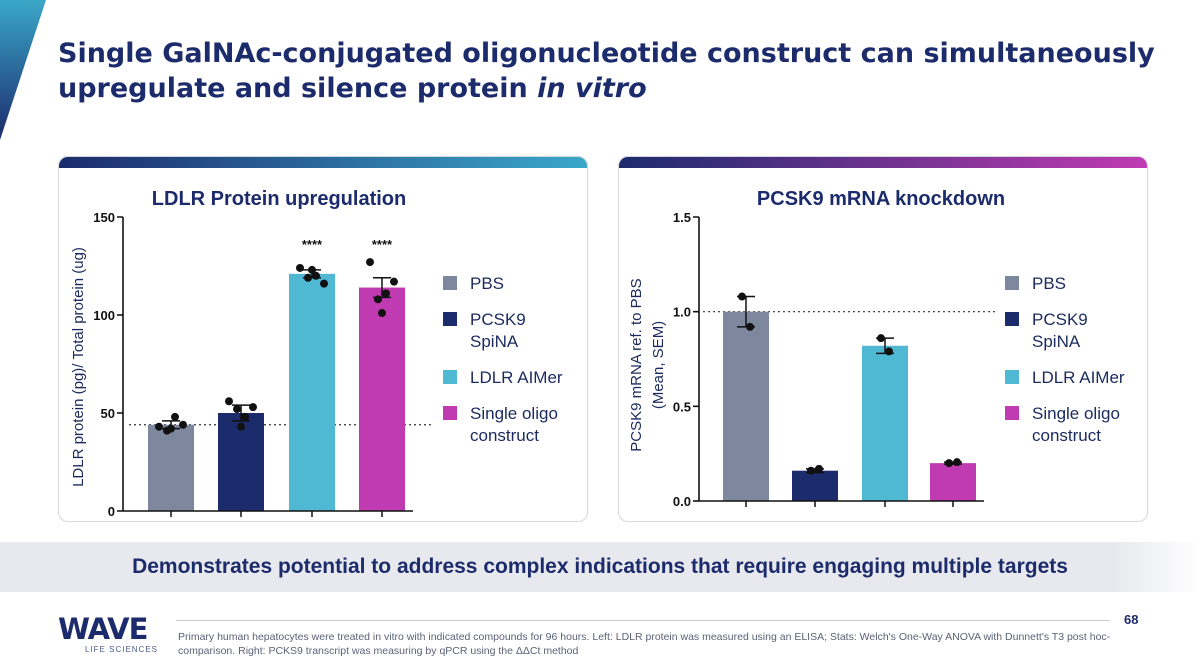 This screenshot has height=672, width=1200. Describe the element at coordinates (682, 217) in the screenshot. I see `y-tick-label: 1.5` at that location.